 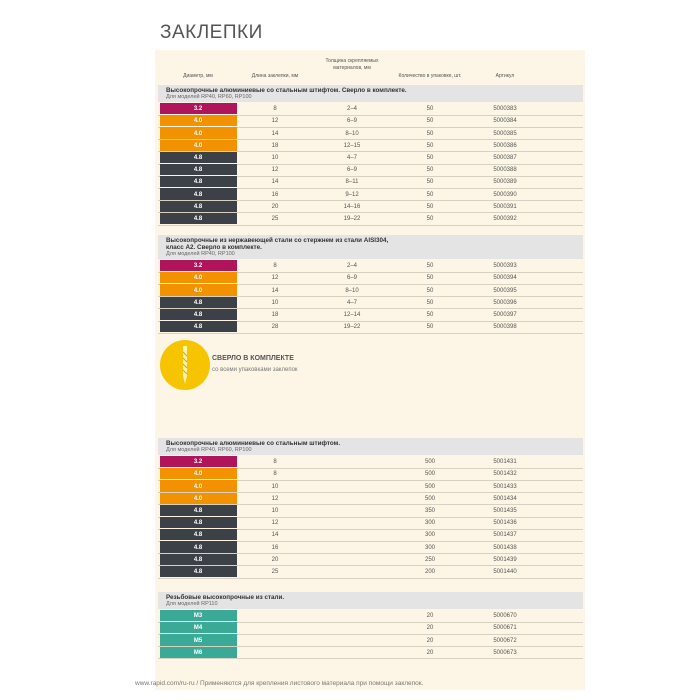 What do you see at coordinates (505, 486) in the screenshot?
I see `table-cell: 5001433` at bounding box center [505, 486].